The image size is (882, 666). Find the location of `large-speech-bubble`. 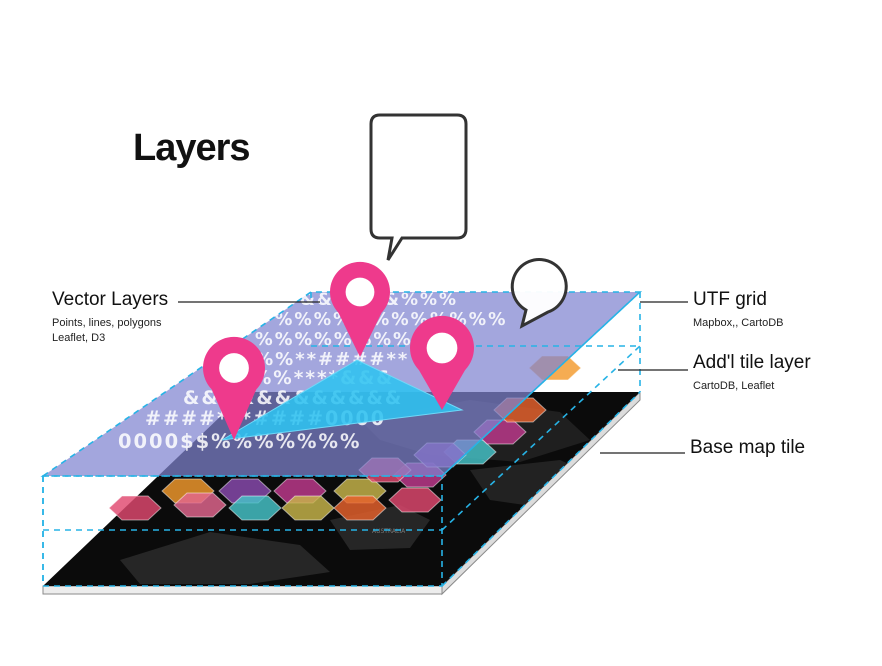

large-speech-bubble is located at coordinates (418, 187).